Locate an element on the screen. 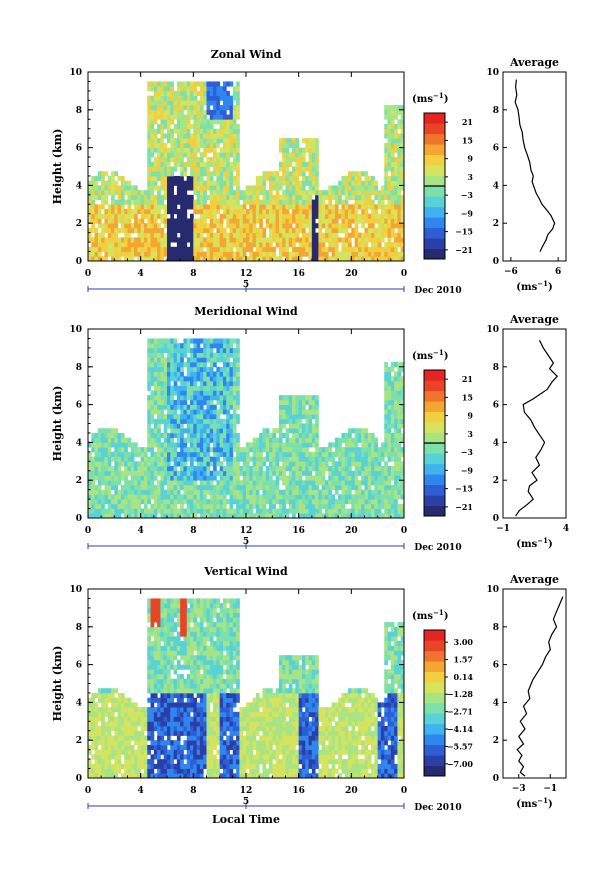  colorbar-unit: (ms−1) is located at coordinates (430, 98).